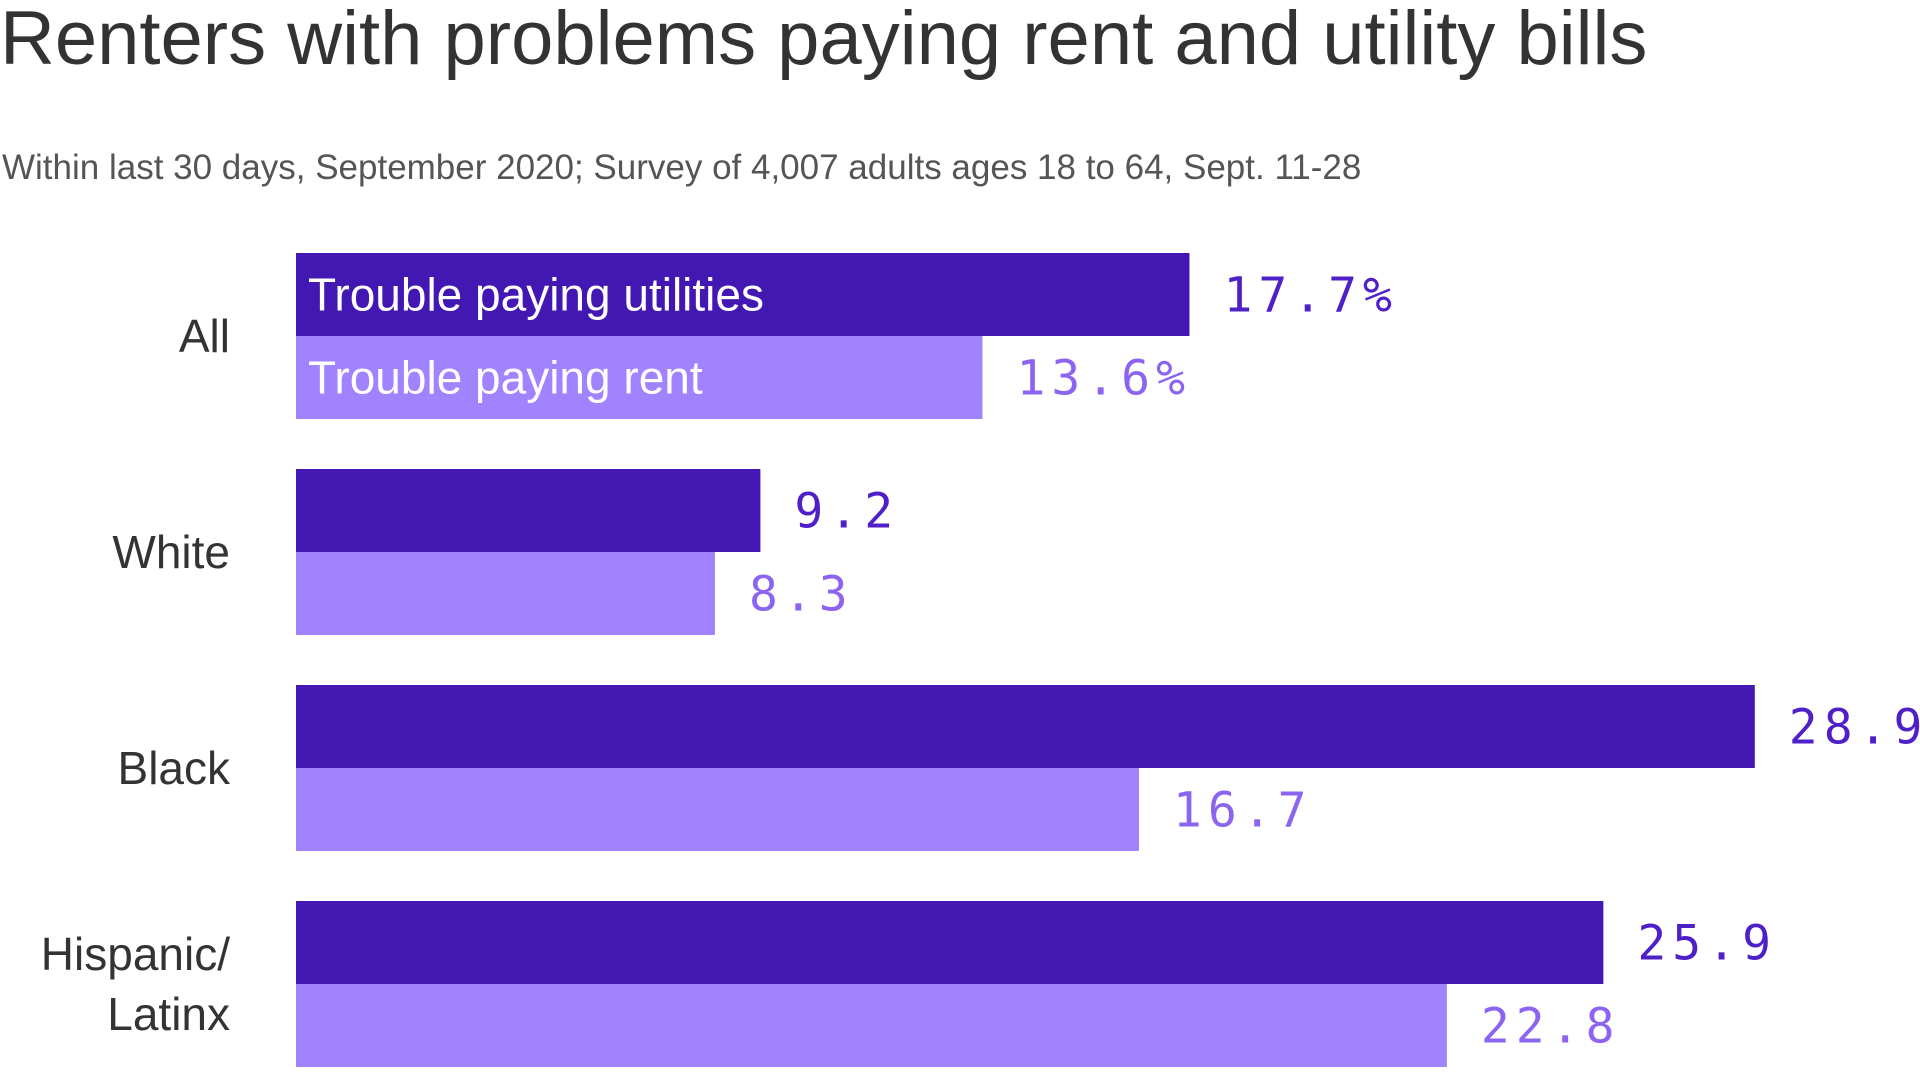 The image size is (1920, 1080). I want to click on category-label: Hispanic/Latinx, so click(135, 984).